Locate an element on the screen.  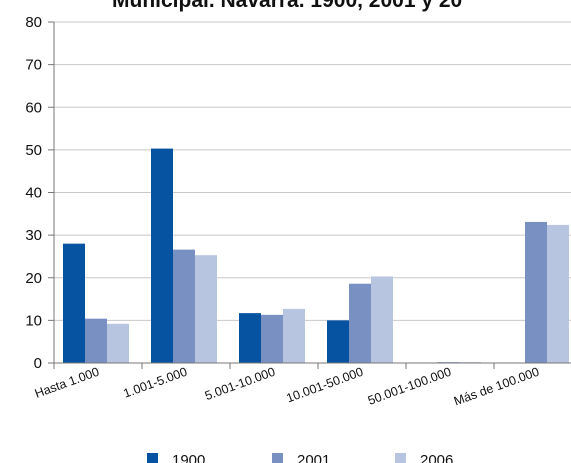
y-tick-label: 50 is located at coordinates (33, 150).